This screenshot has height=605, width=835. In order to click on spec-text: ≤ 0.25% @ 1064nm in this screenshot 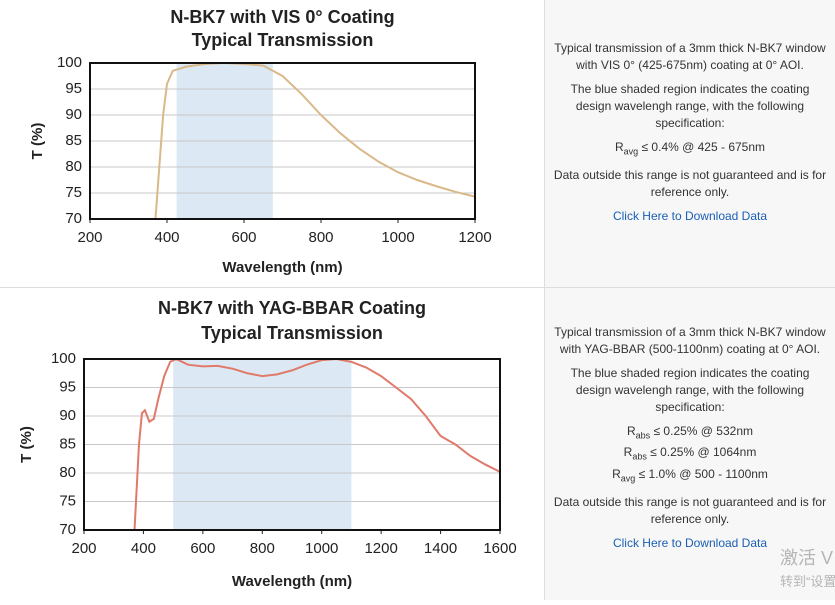, I will do `click(703, 452)`.